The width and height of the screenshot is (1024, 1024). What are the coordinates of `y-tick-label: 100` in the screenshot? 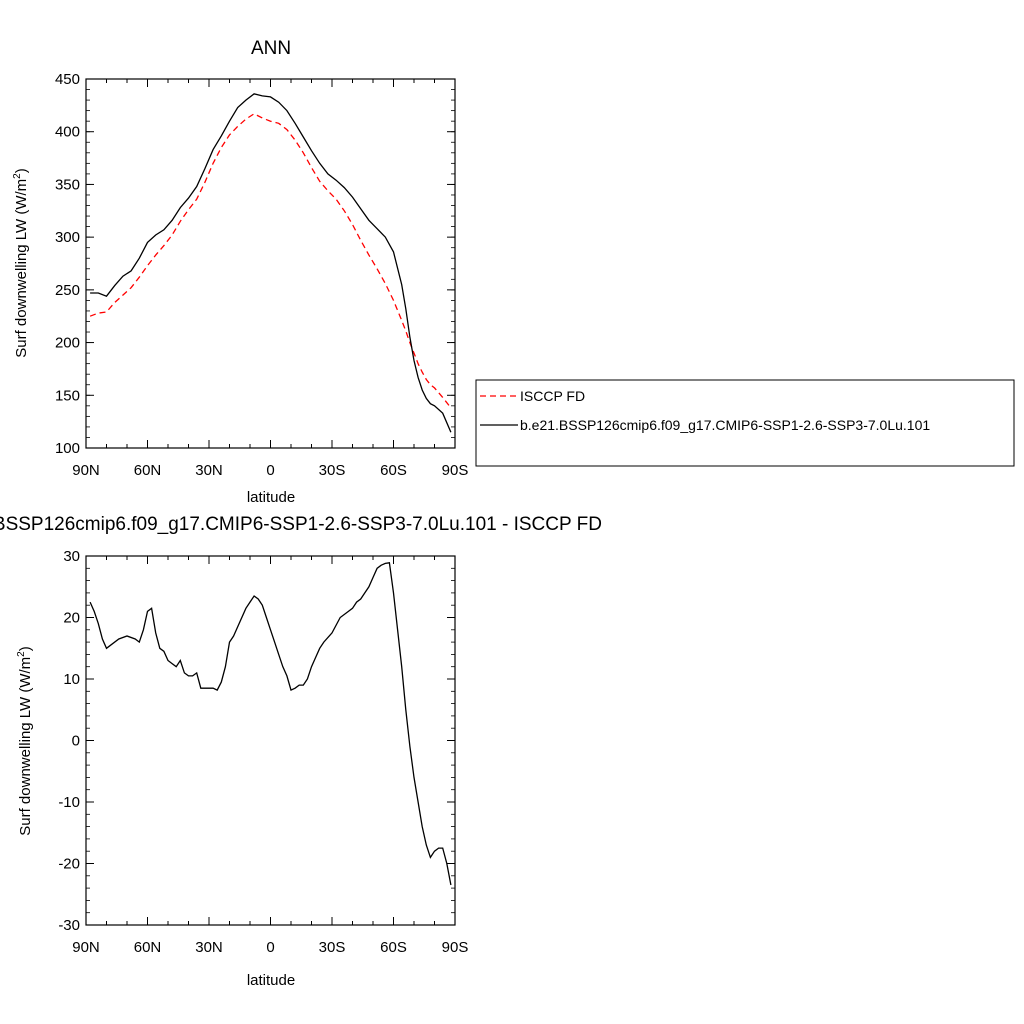 It's located at (67, 448).